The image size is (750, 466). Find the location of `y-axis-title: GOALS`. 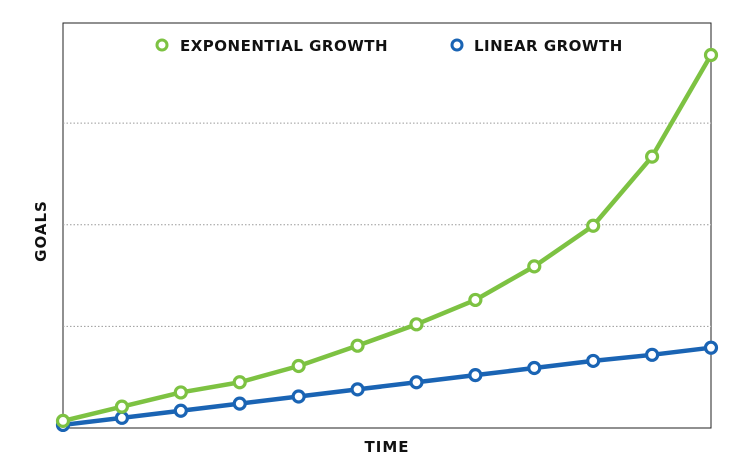

y-axis-title: GOALS is located at coordinates (41, 231).